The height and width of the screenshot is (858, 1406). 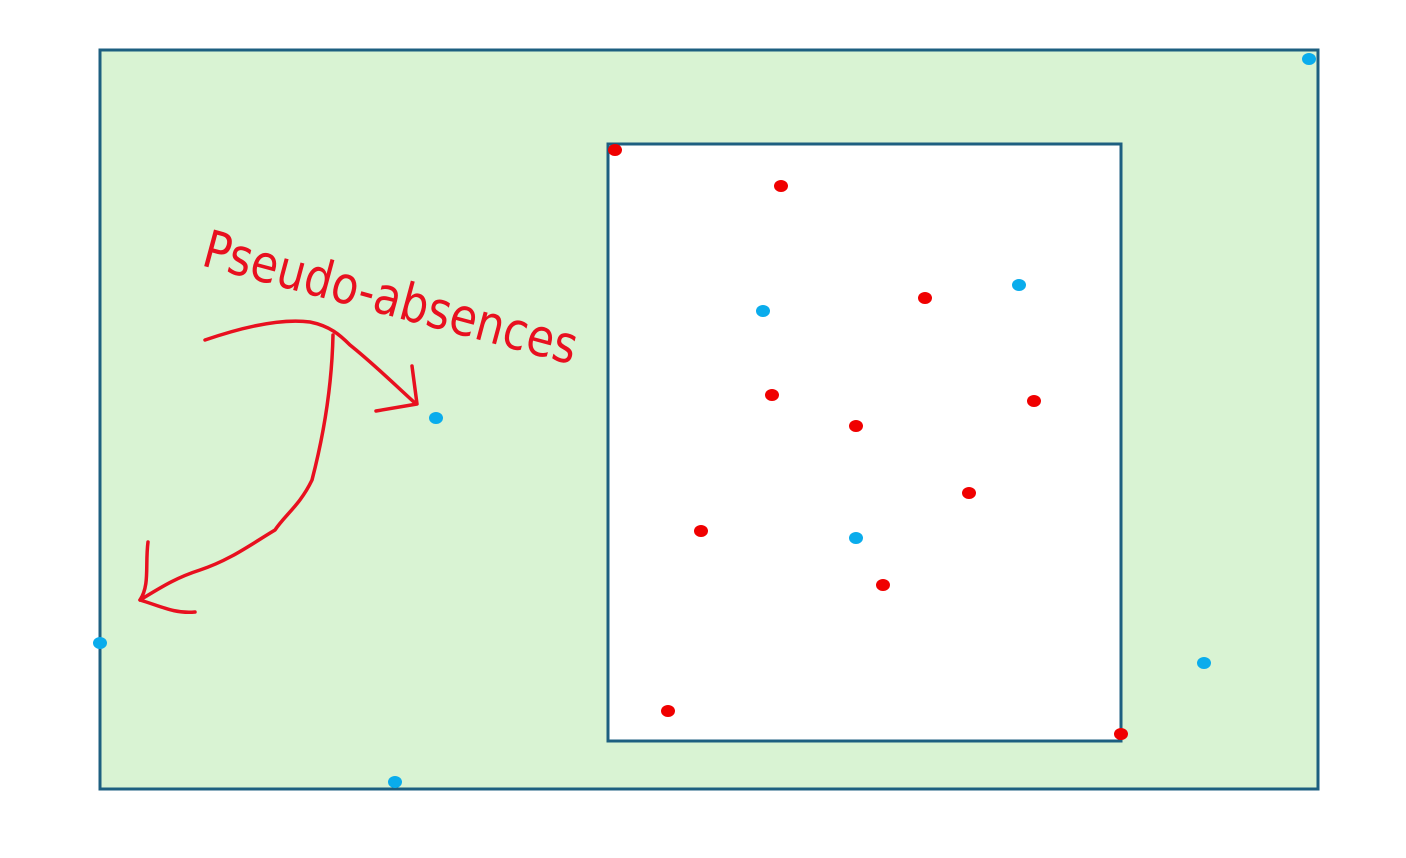 I want to click on arrow-right, so click(x=310, y=362).